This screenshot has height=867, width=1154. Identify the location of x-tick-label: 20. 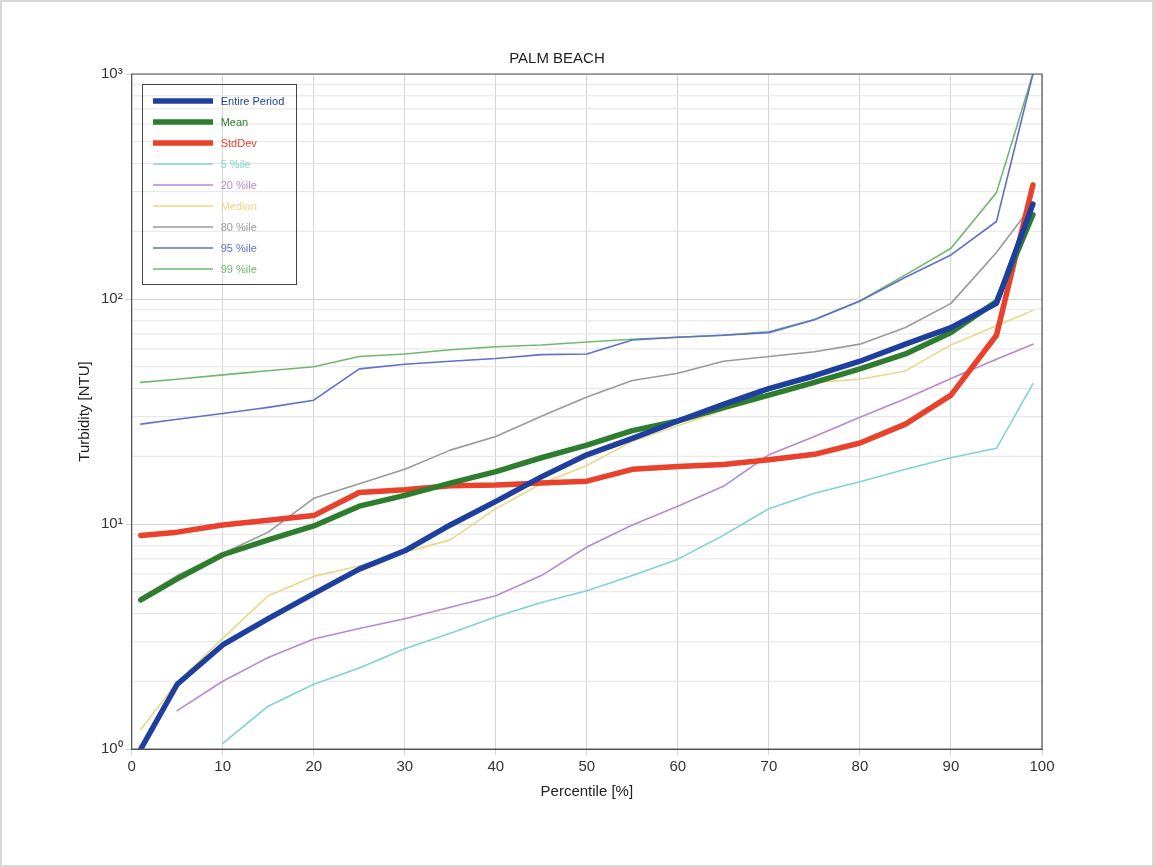
(314, 766).